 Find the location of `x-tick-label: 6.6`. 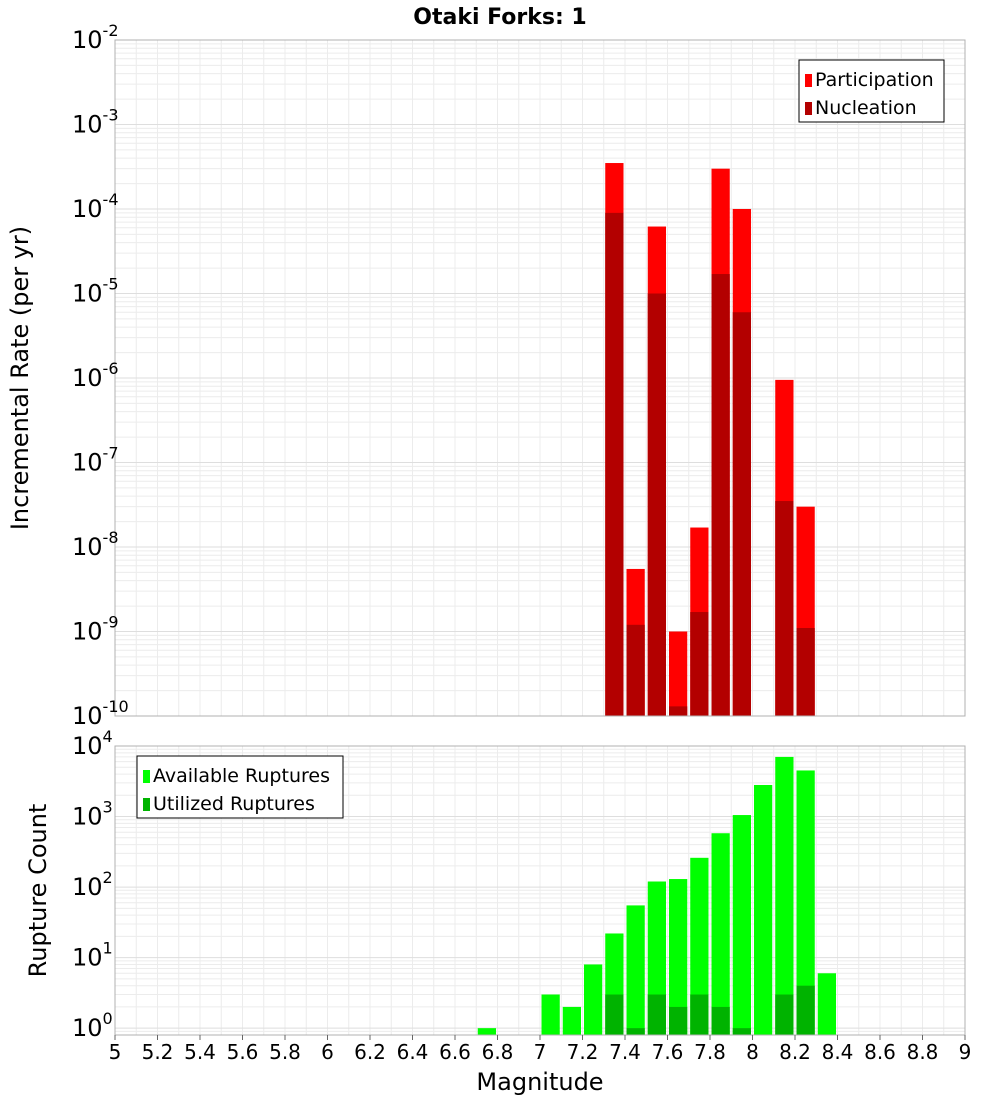

x-tick-label: 6.6 is located at coordinates (455, 1052).